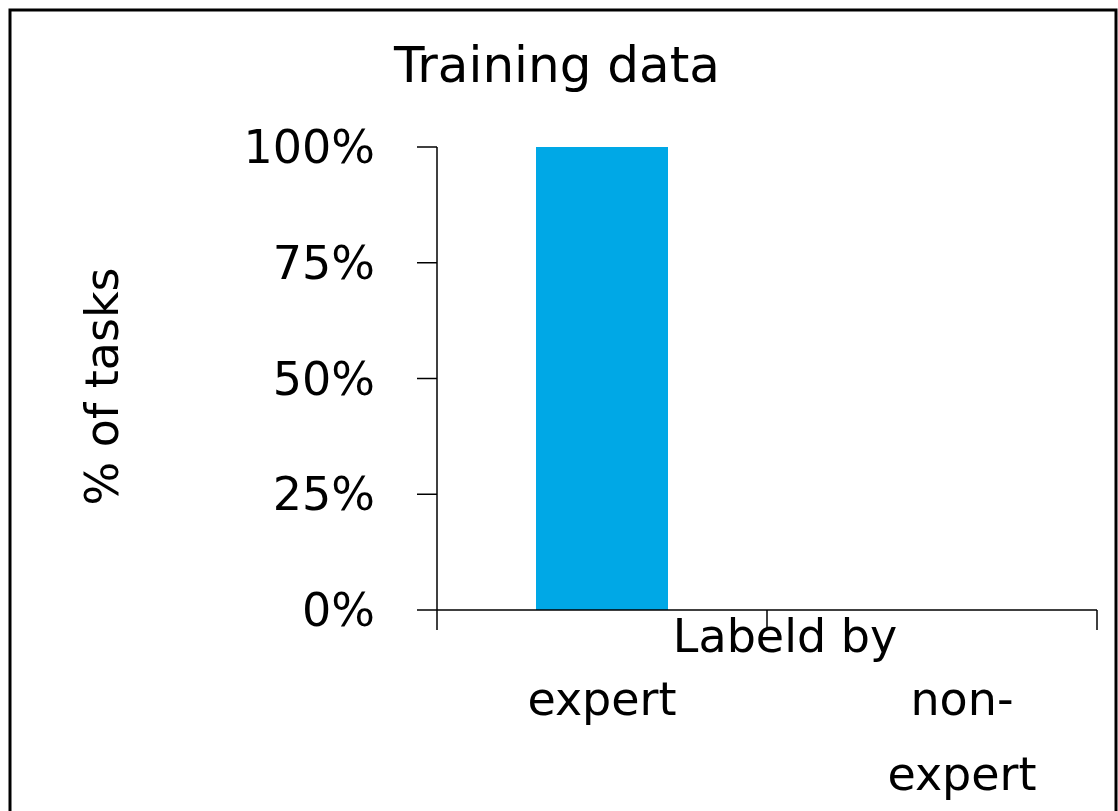 The width and height of the screenshot is (1118, 811). Describe the element at coordinates (338, 610) in the screenshot. I see `y-tick-label: 0%` at that location.